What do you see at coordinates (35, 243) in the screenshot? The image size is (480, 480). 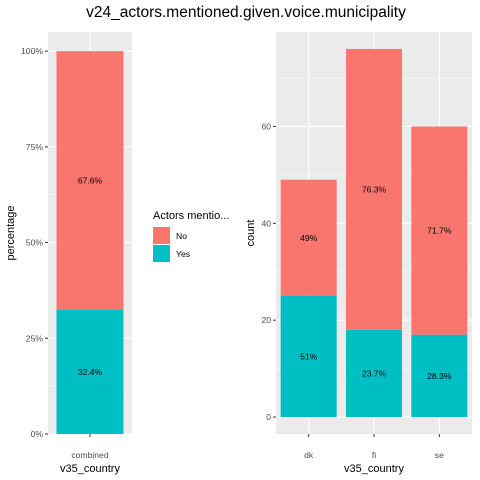 I see `y-tick-label: 50%` at bounding box center [35, 243].